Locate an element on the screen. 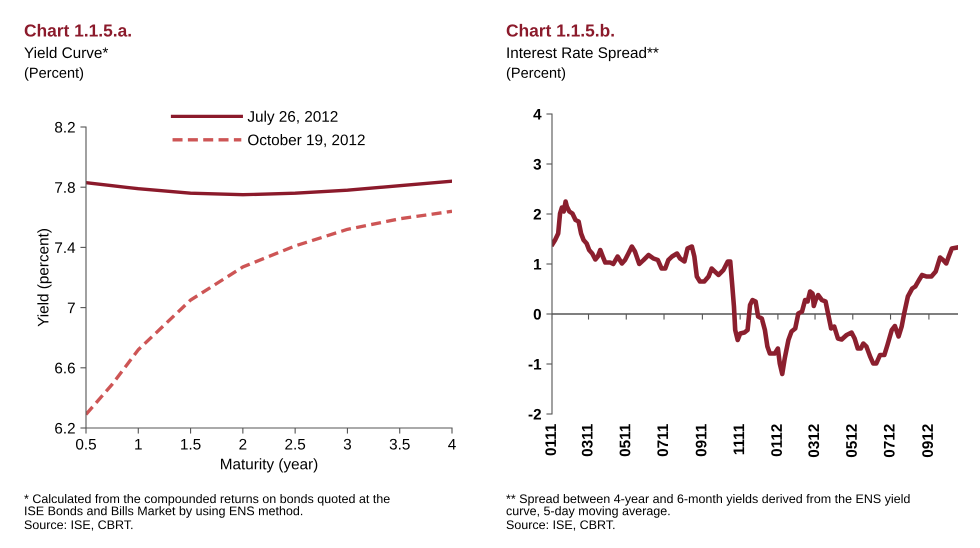 This screenshot has width=980, height=548. x-tick-label: 2 is located at coordinates (242, 444).